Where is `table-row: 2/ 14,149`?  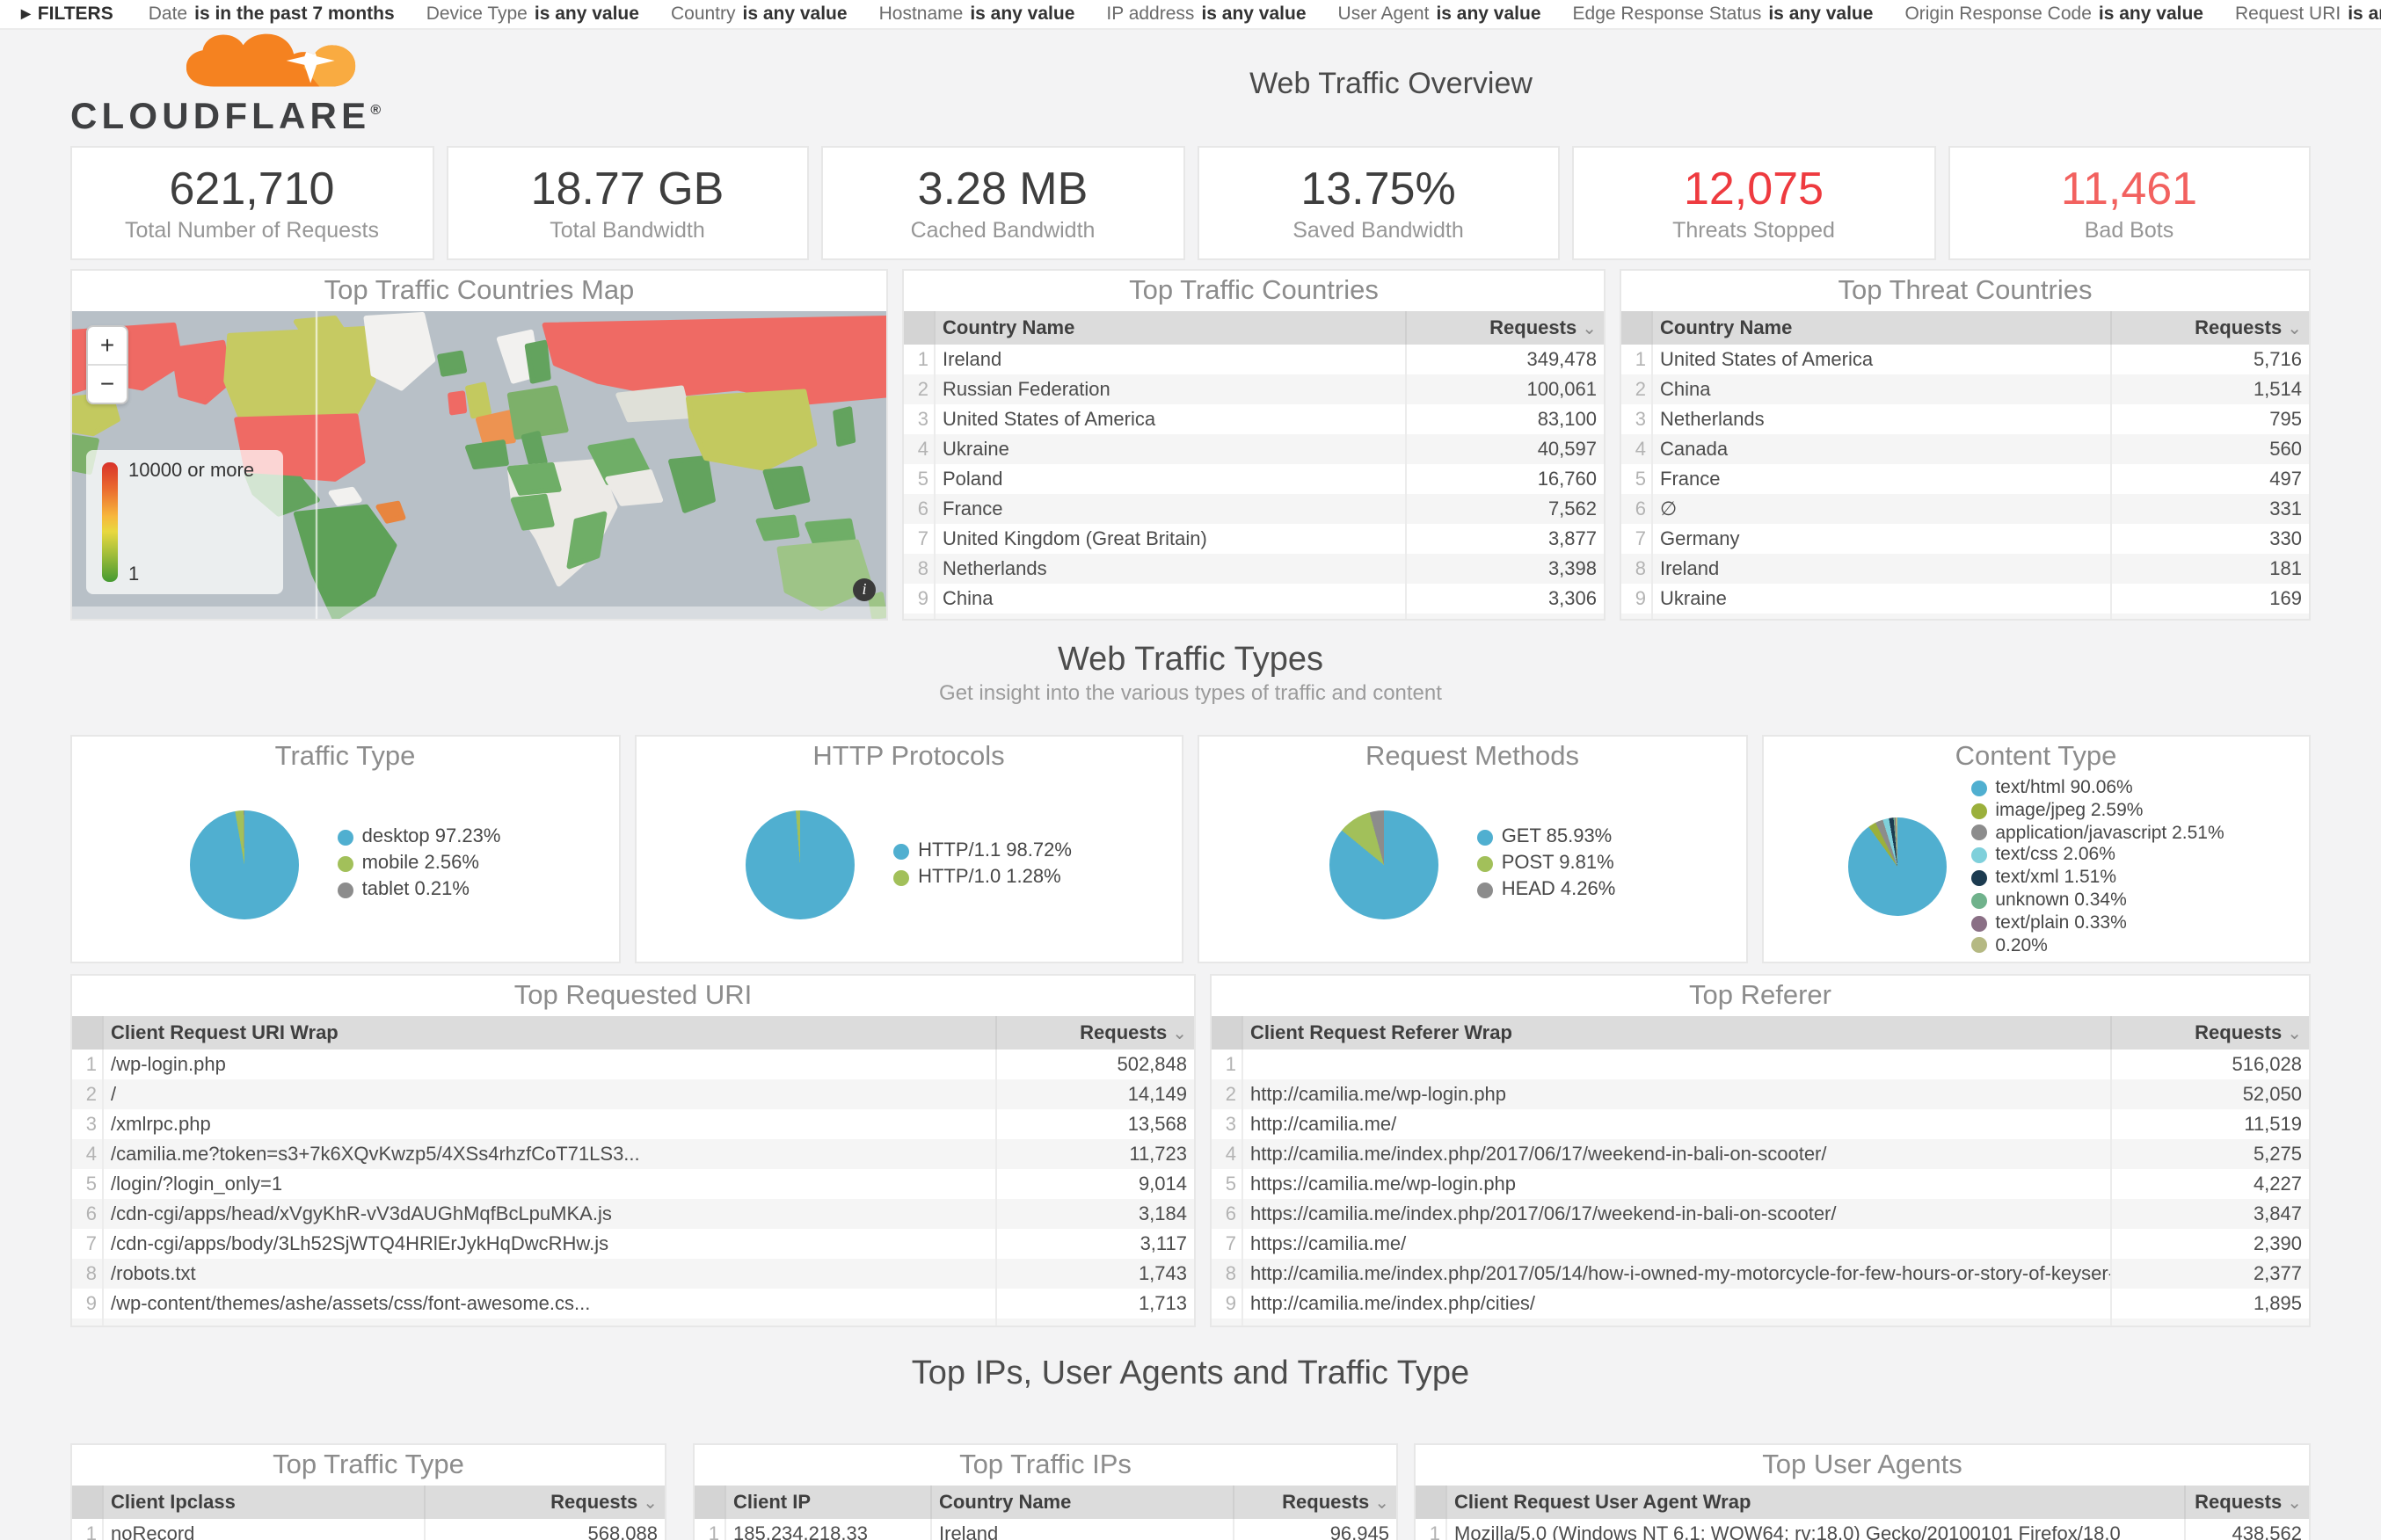 table-row: 2/ 14,149 is located at coordinates (633, 1094).